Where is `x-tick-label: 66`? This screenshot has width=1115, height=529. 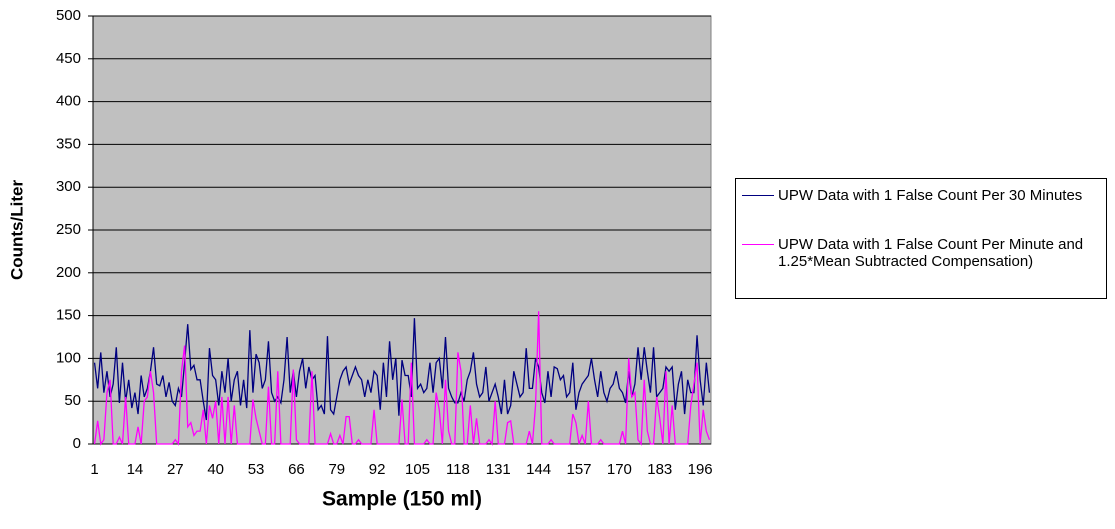 x-tick-label: 66 is located at coordinates (296, 469).